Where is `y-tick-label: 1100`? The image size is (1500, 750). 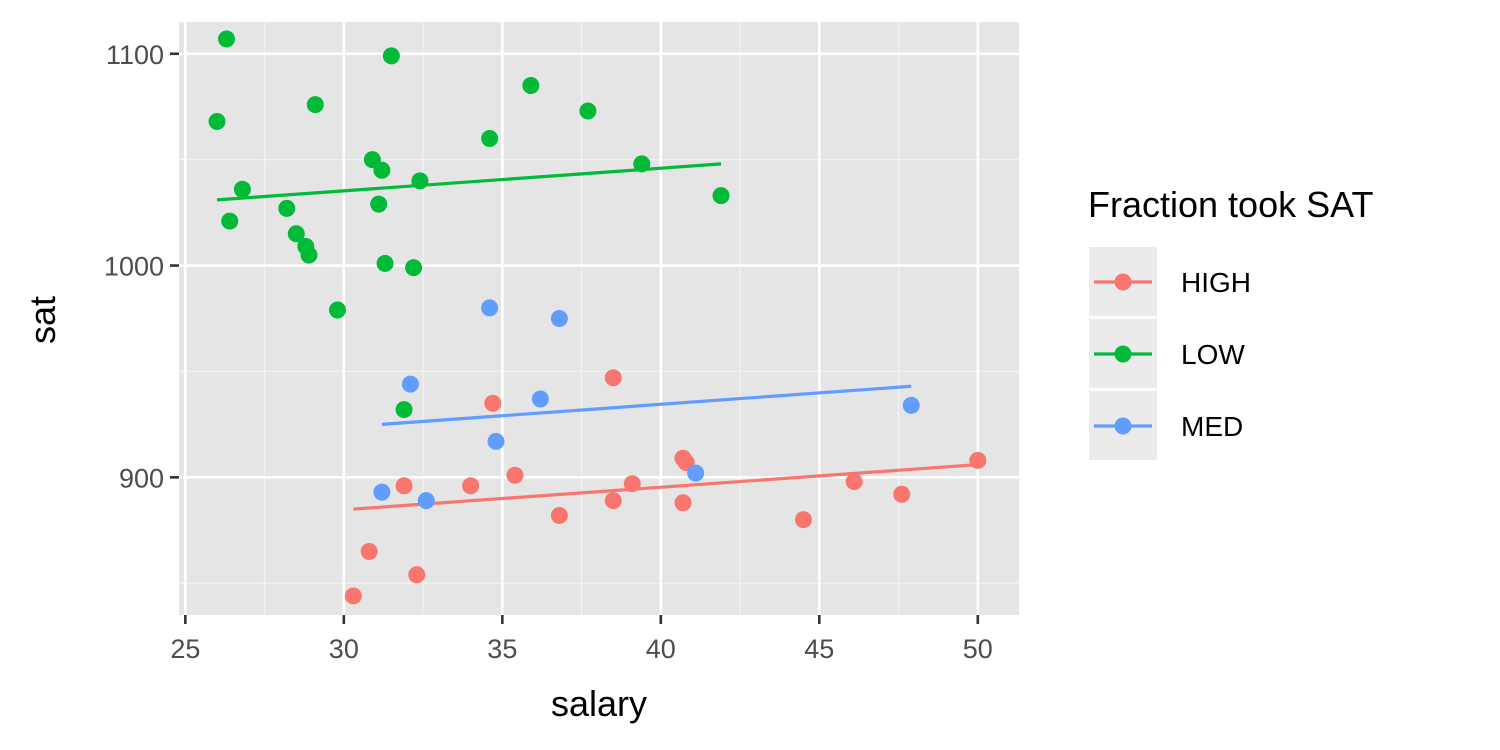
y-tick-label: 1100 is located at coordinates (135, 55).